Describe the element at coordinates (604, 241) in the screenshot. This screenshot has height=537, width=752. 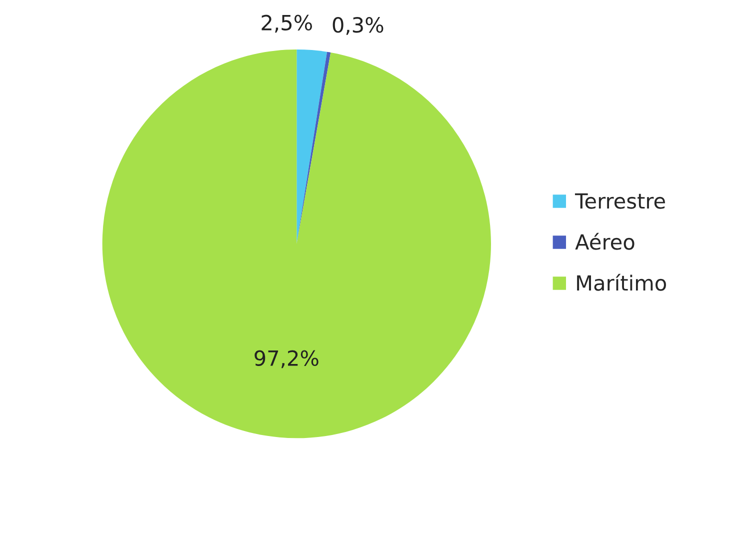
I see `legend-label: Aéreo` at that location.